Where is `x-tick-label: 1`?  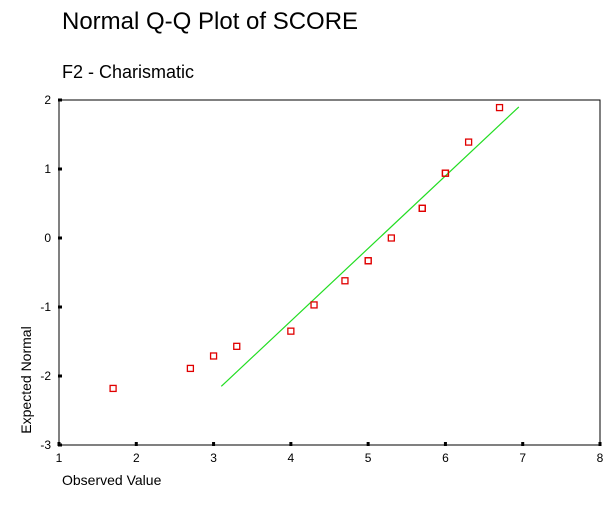
x-tick-label: 1 is located at coordinates (59, 458).